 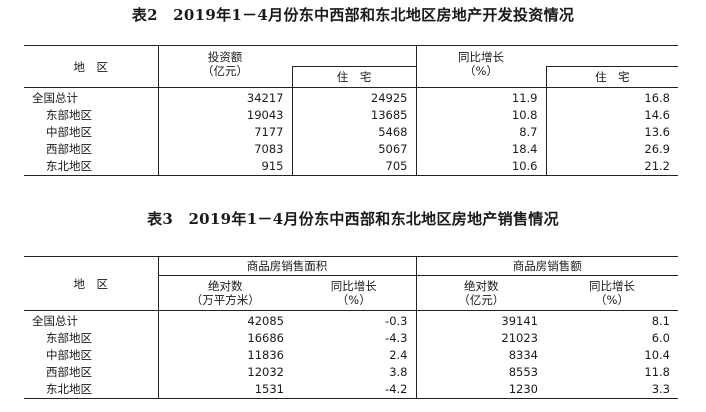 I want to click on table3-area-growth-header: 同比增长 （%）, so click(x=354, y=293).